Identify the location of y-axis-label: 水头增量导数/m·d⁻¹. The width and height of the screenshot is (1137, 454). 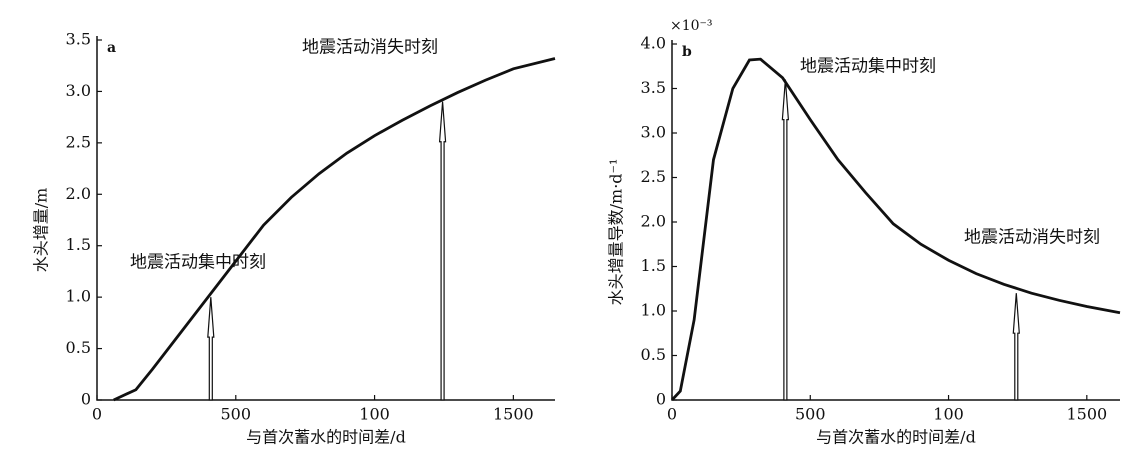
(616, 232).